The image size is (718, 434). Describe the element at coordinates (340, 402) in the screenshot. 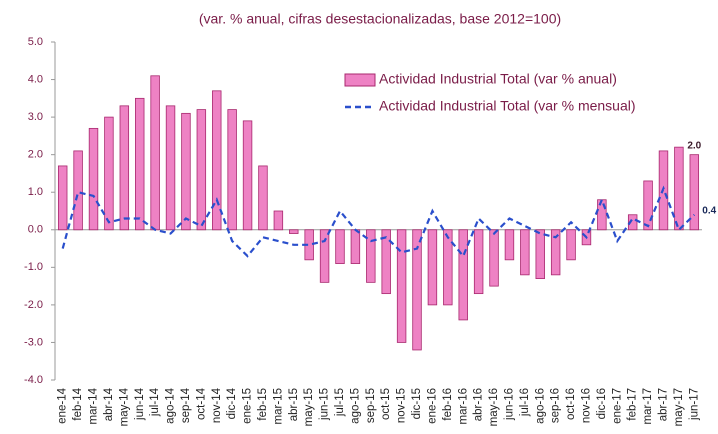

I see `x-tick-label: jul-15` at that location.